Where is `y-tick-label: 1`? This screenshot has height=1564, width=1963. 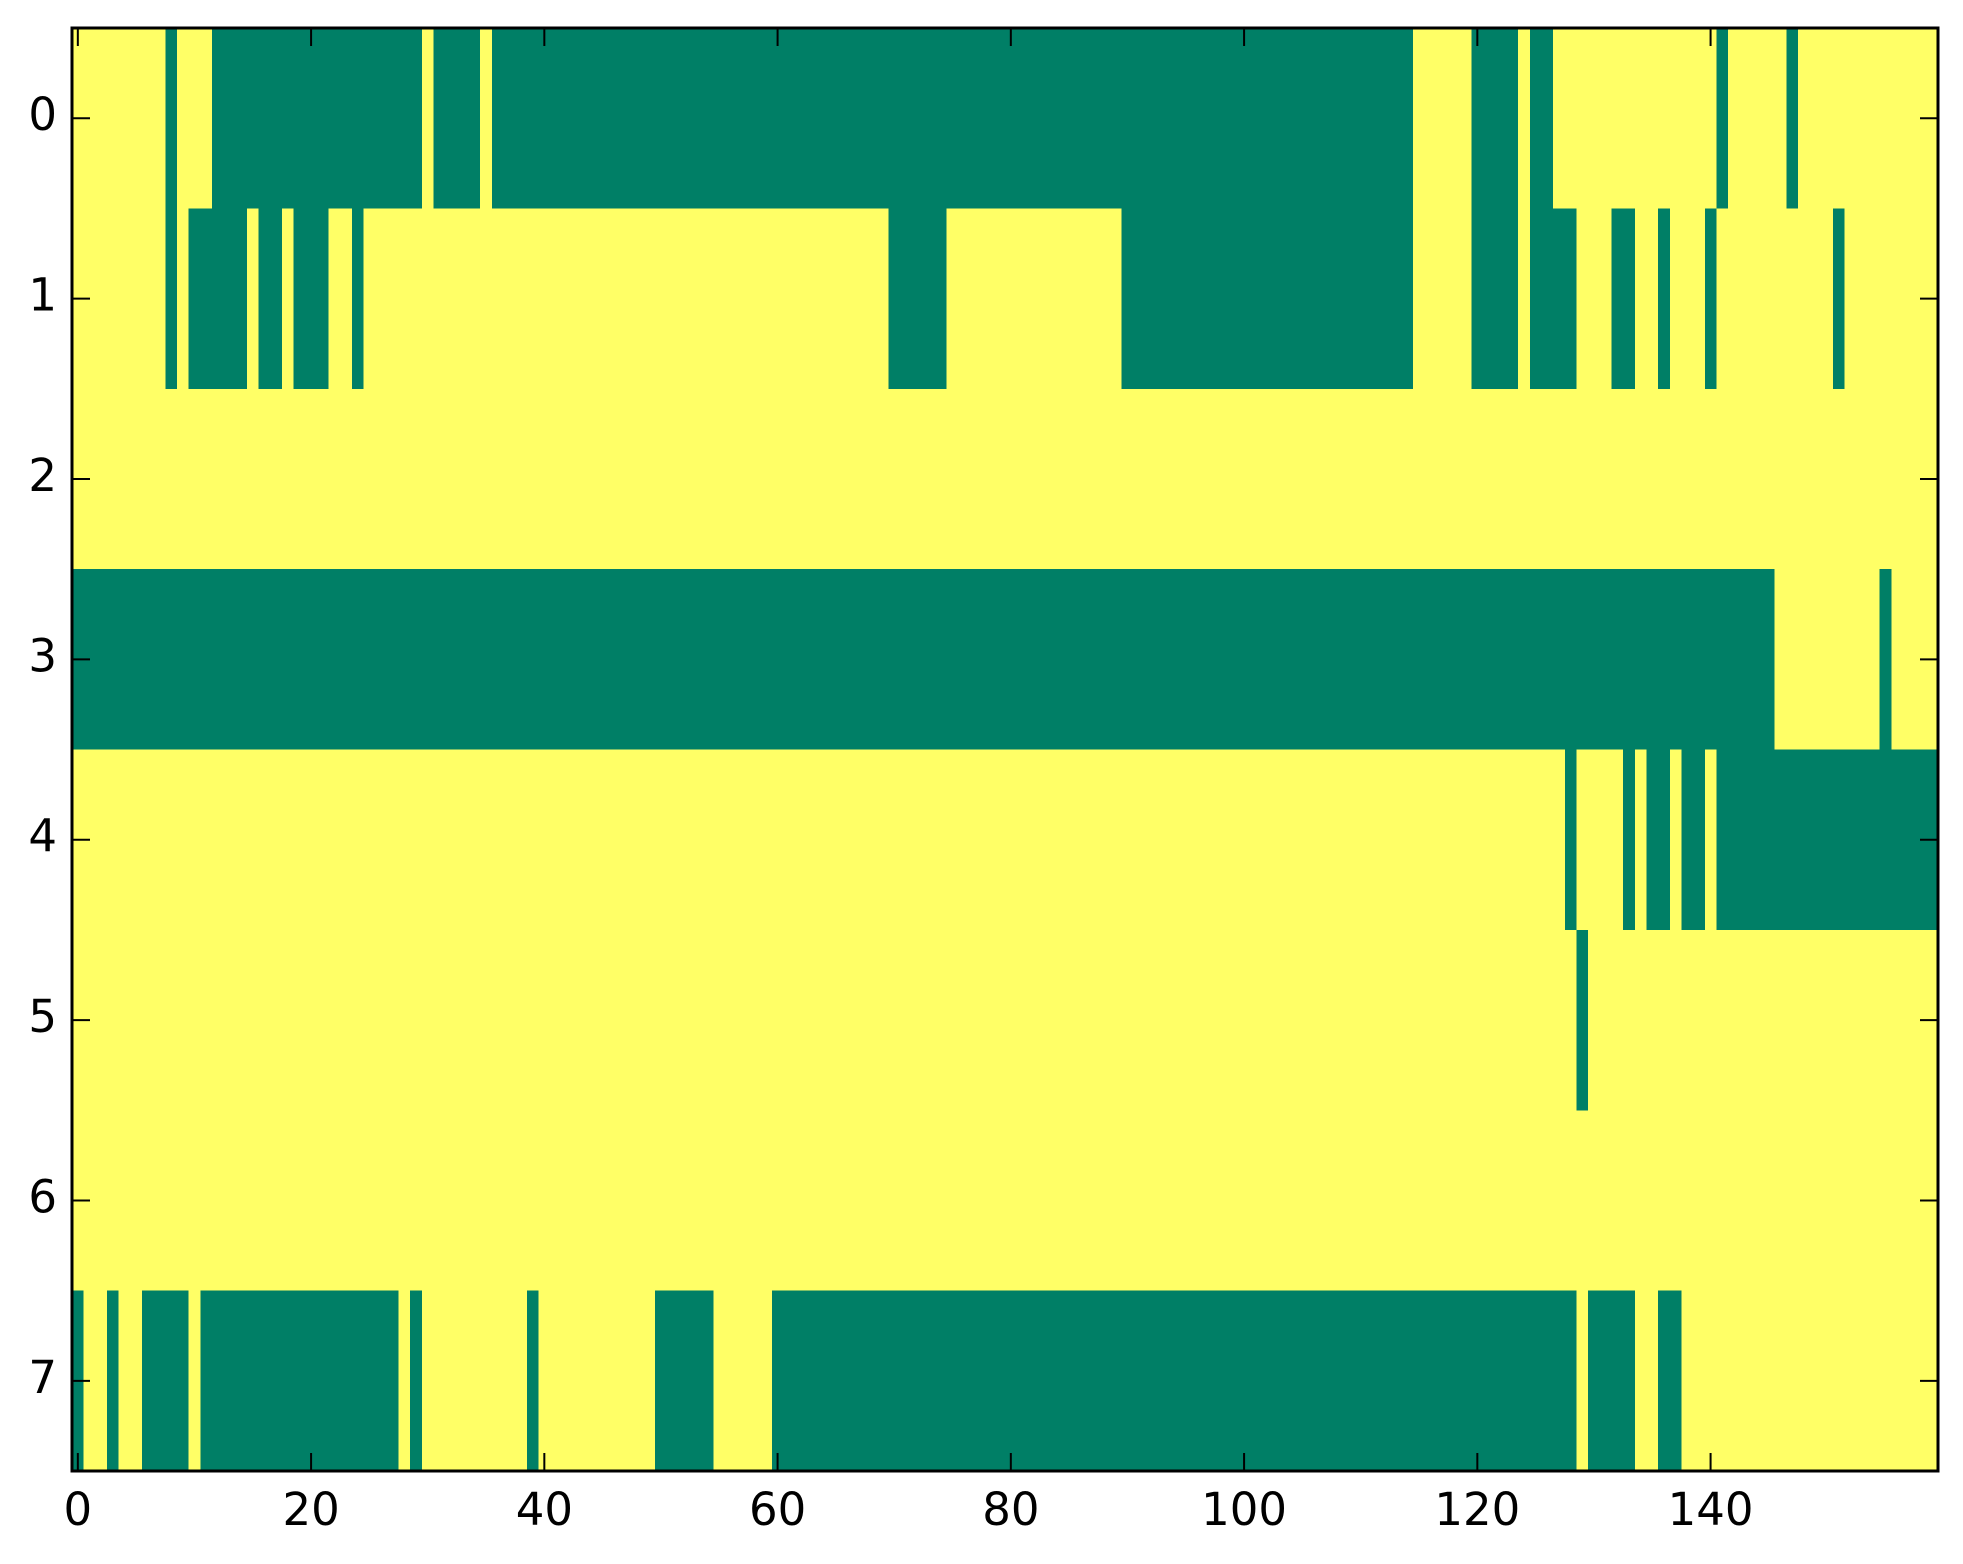 y-tick-label: 1 is located at coordinates (42, 295).